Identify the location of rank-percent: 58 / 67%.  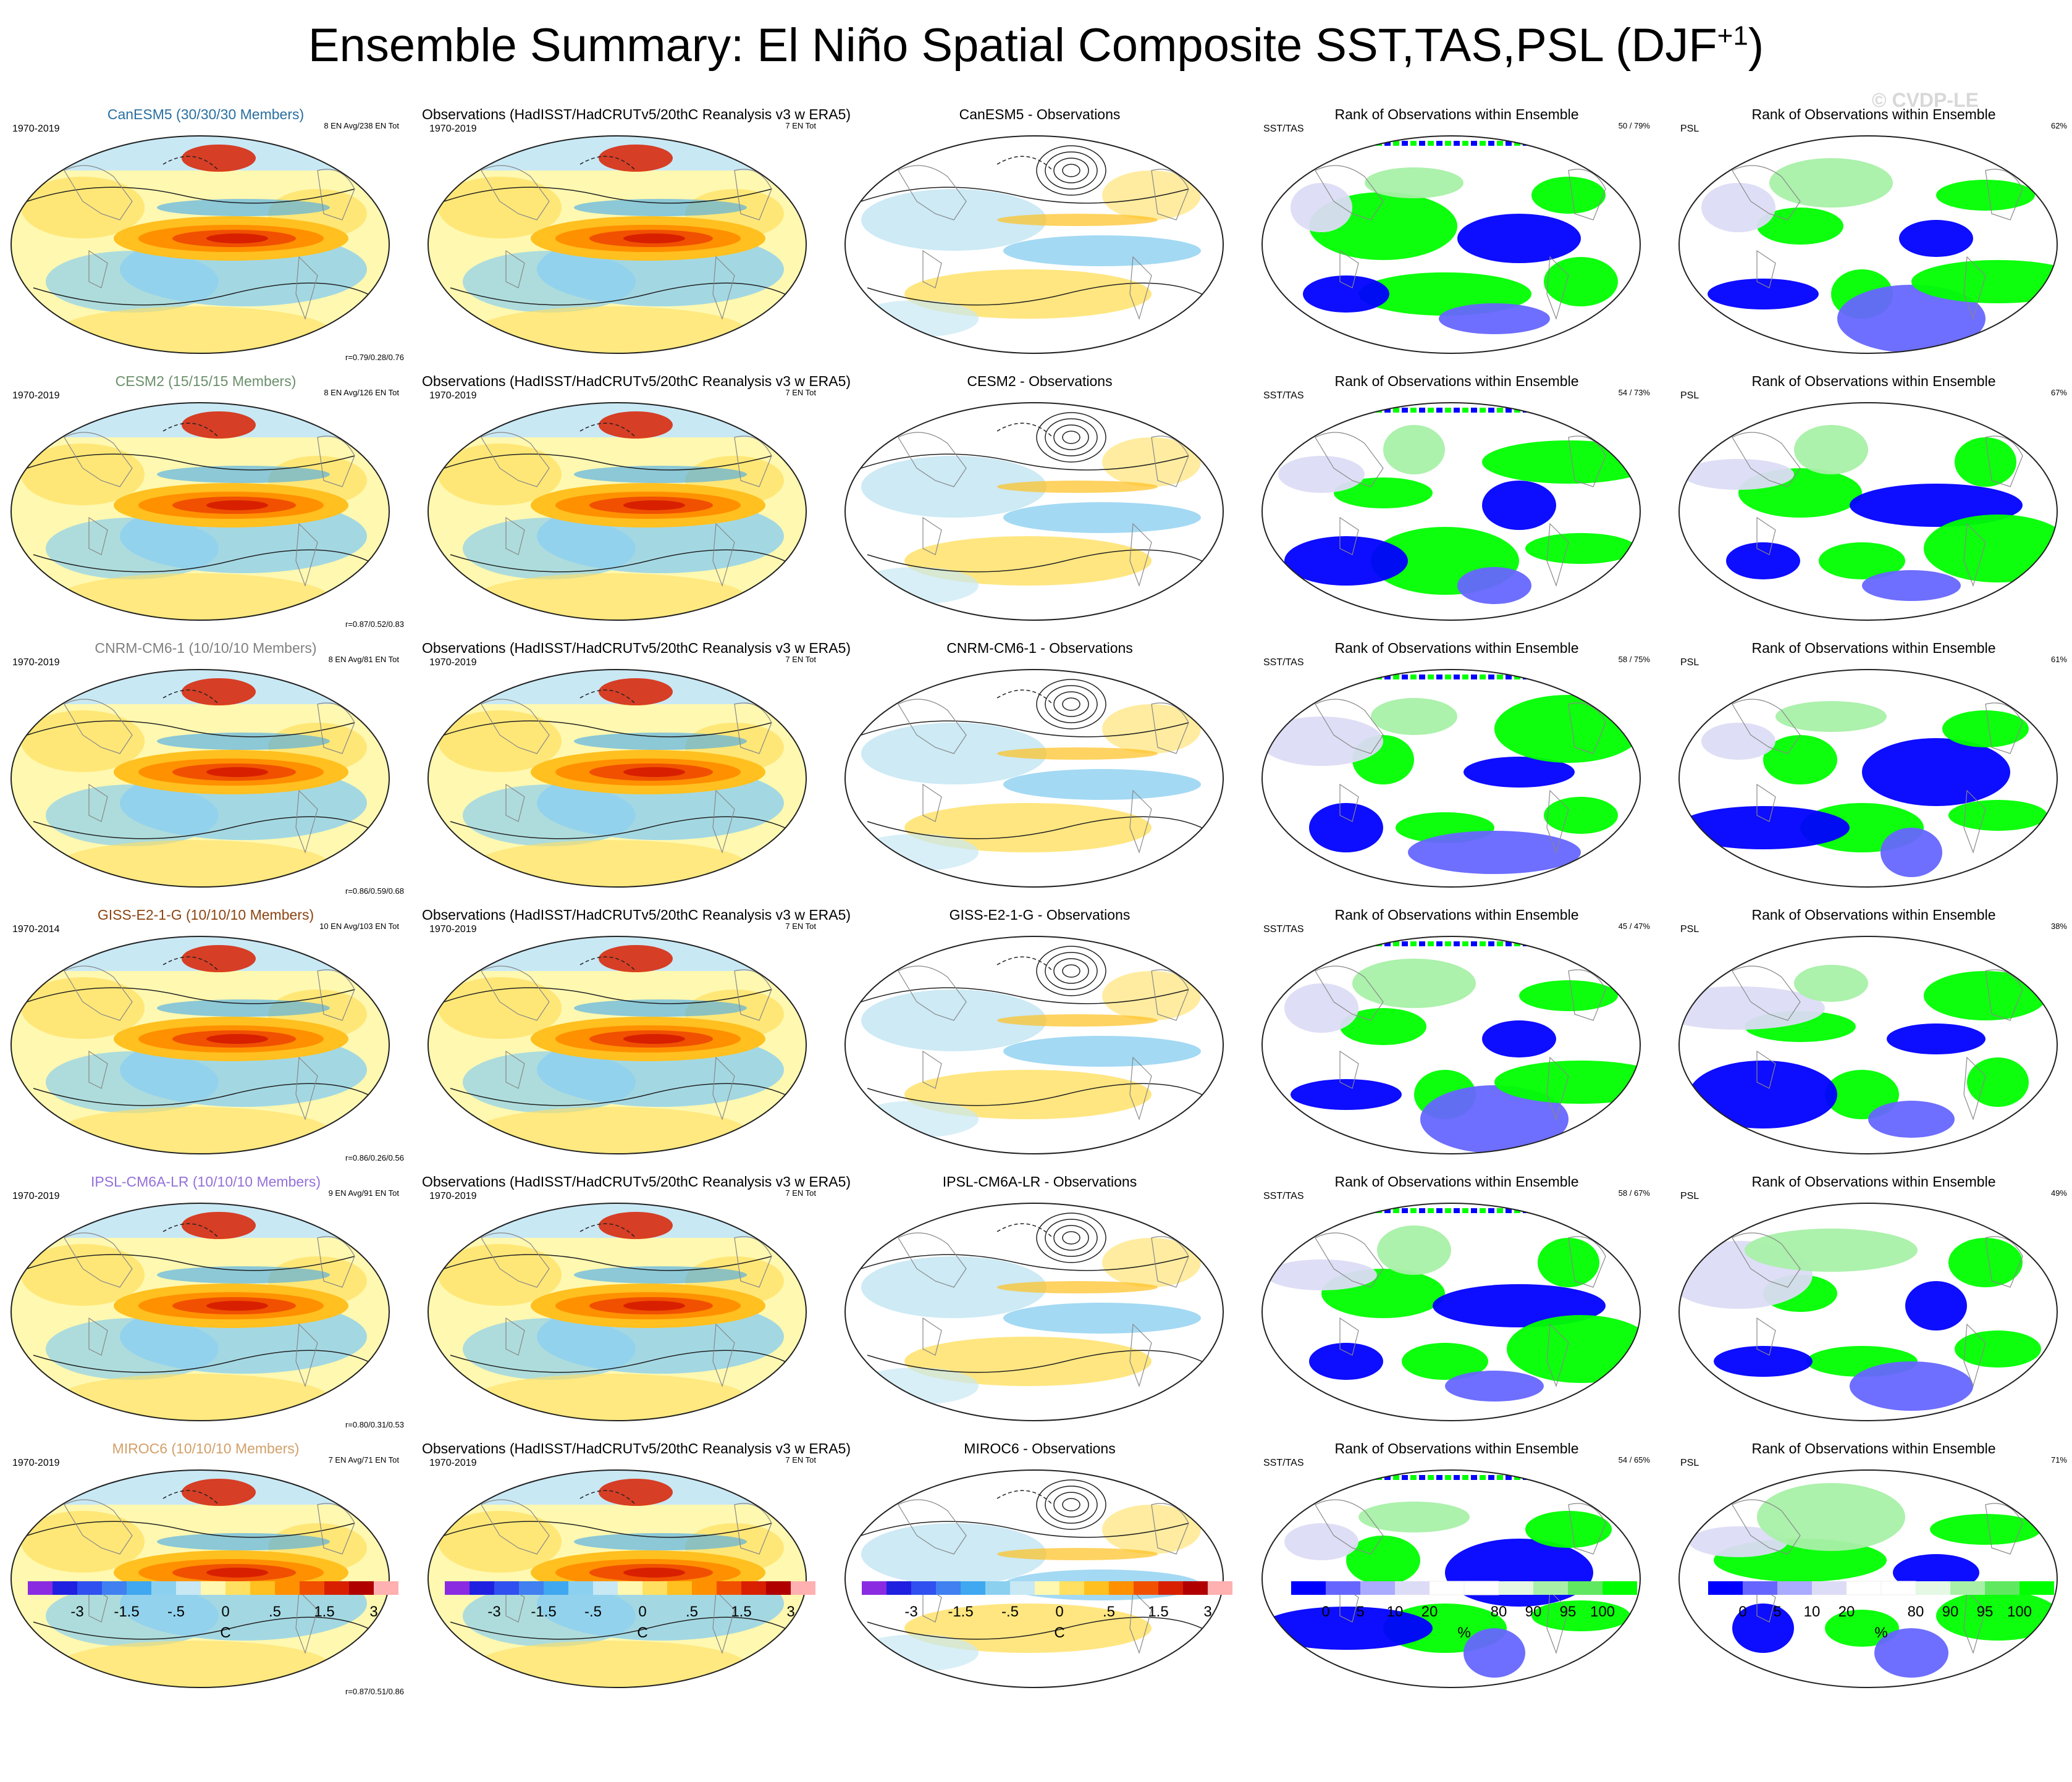
(1634, 1193).